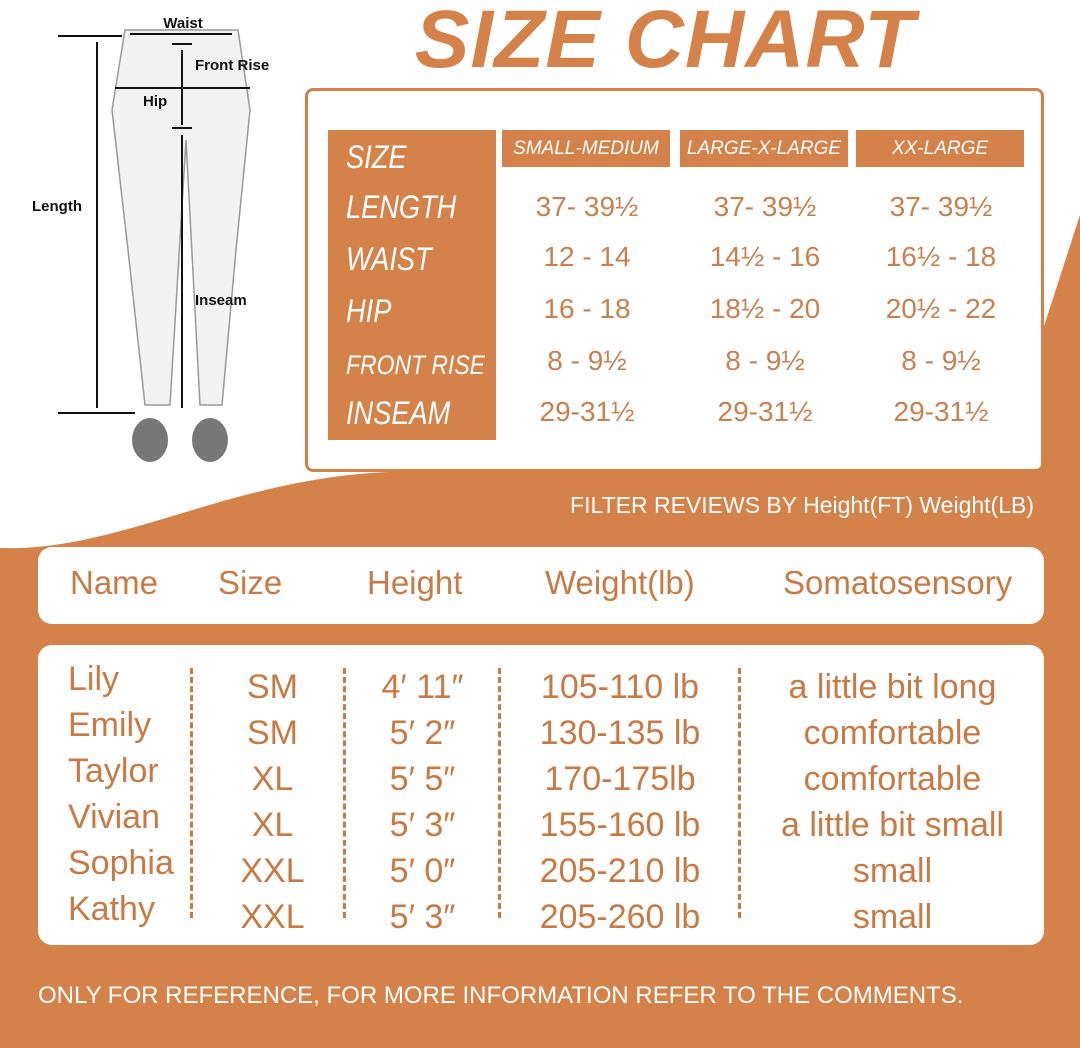 The width and height of the screenshot is (1080, 1048). I want to click on reviewer-weight: 205-210 lb, so click(620, 871).